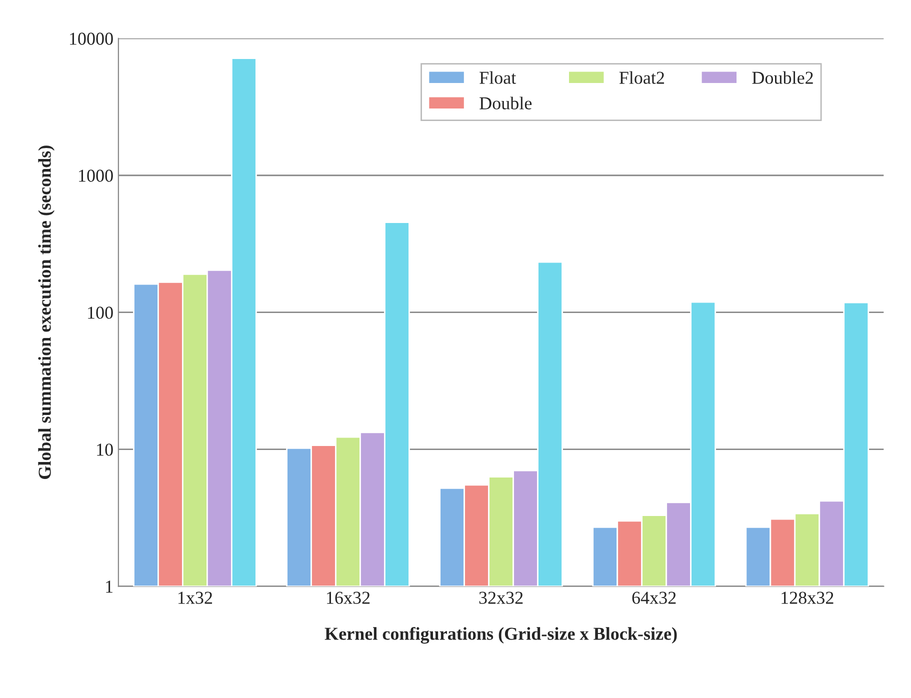 The height and width of the screenshot is (698, 911). Describe the element at coordinates (105, 450) in the screenshot. I see `y-tick-label: 10` at that location.